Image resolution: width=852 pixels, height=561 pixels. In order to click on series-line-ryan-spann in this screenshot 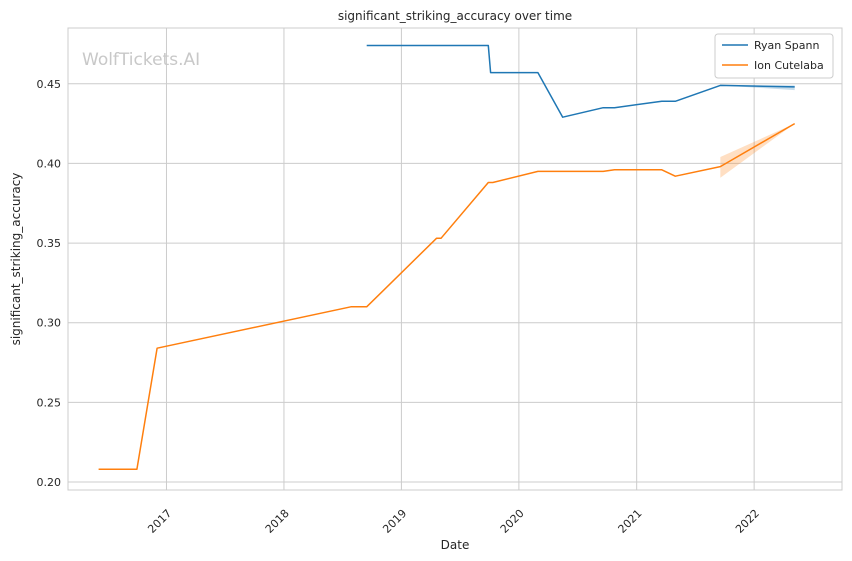, I will do `click(580, 81)`.